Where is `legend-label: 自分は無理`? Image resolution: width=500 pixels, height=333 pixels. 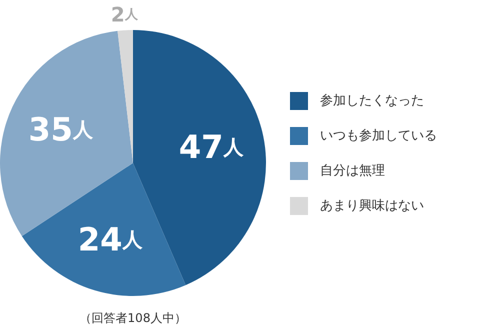 legend-label: 自分は無理 is located at coordinates (352, 171).